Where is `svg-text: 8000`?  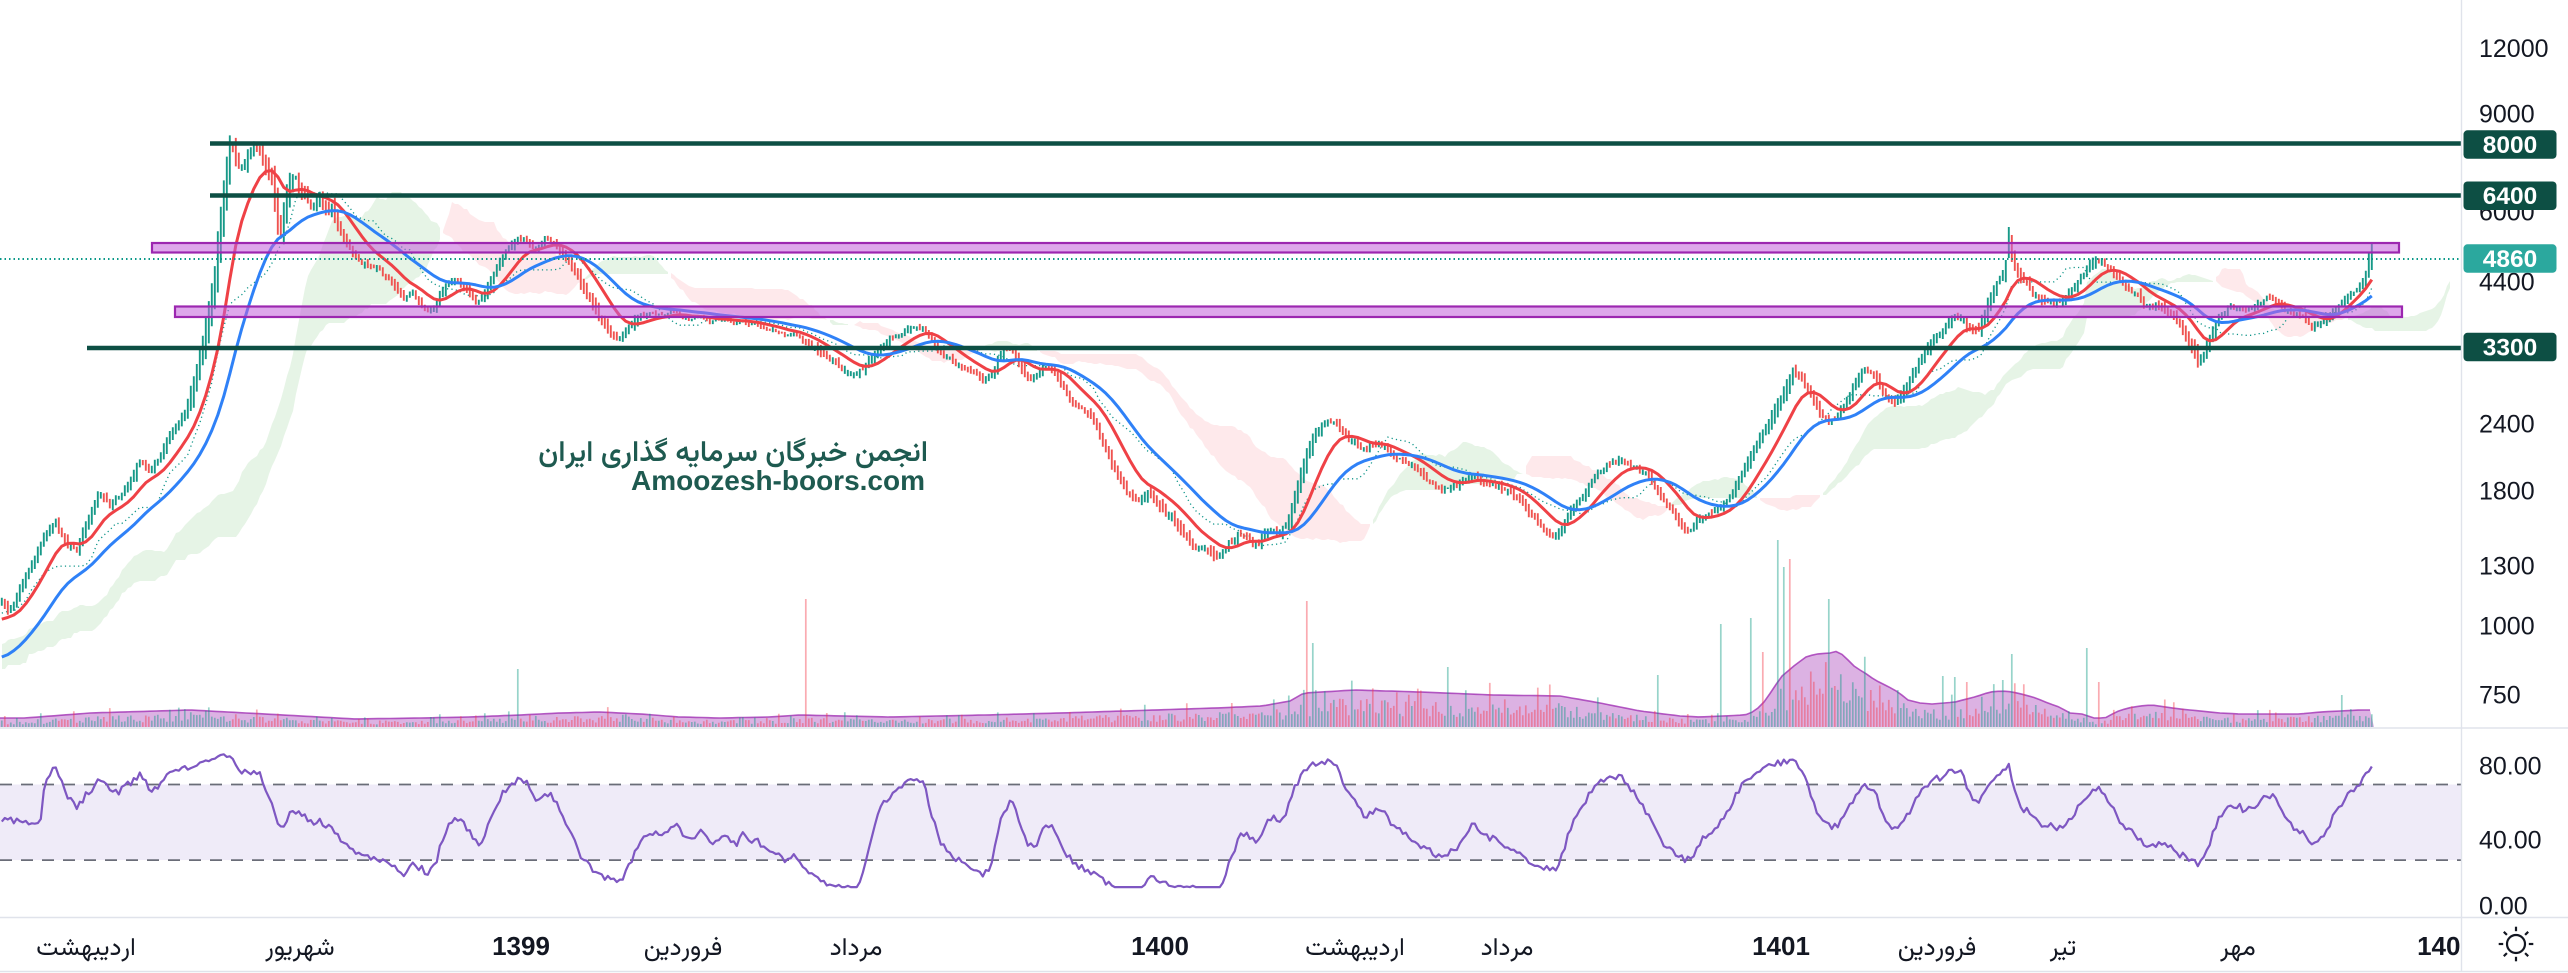
svg-text: 8000 is located at coordinates (2510, 145).